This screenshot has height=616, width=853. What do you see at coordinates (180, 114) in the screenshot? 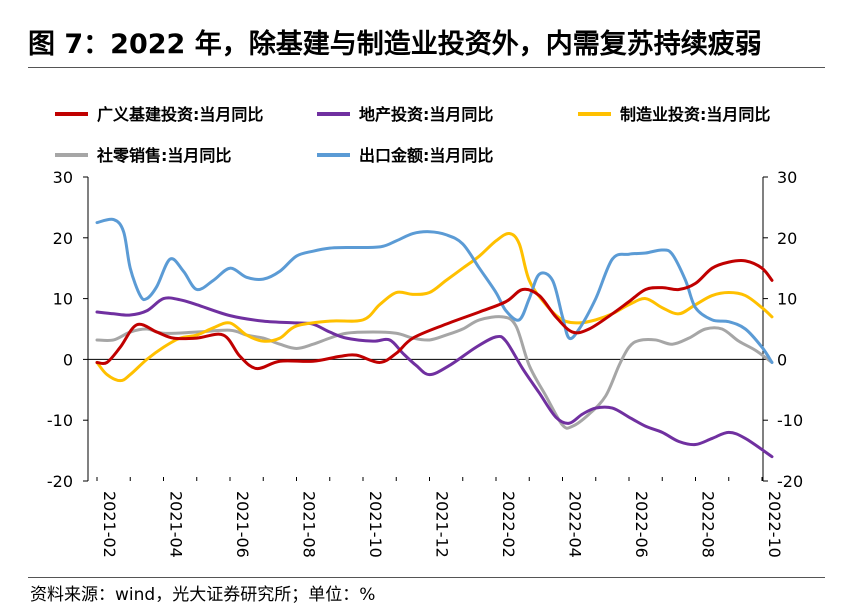
I see `legend-label: 广义基建投资:当月同比` at bounding box center [180, 114].